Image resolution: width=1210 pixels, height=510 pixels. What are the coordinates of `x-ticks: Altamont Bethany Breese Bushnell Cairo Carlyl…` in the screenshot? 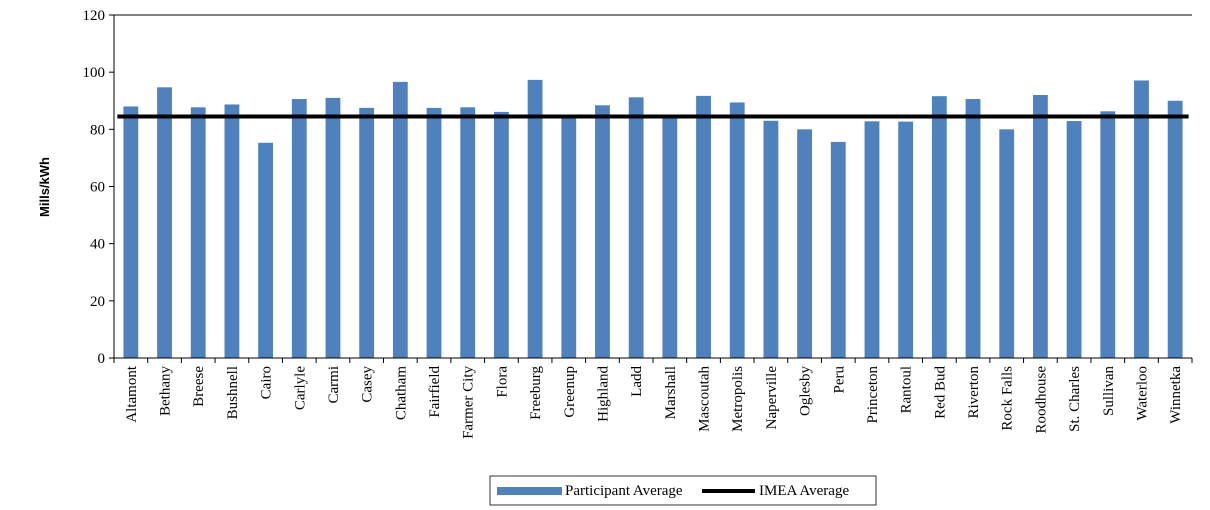 It's located at (653, 398).